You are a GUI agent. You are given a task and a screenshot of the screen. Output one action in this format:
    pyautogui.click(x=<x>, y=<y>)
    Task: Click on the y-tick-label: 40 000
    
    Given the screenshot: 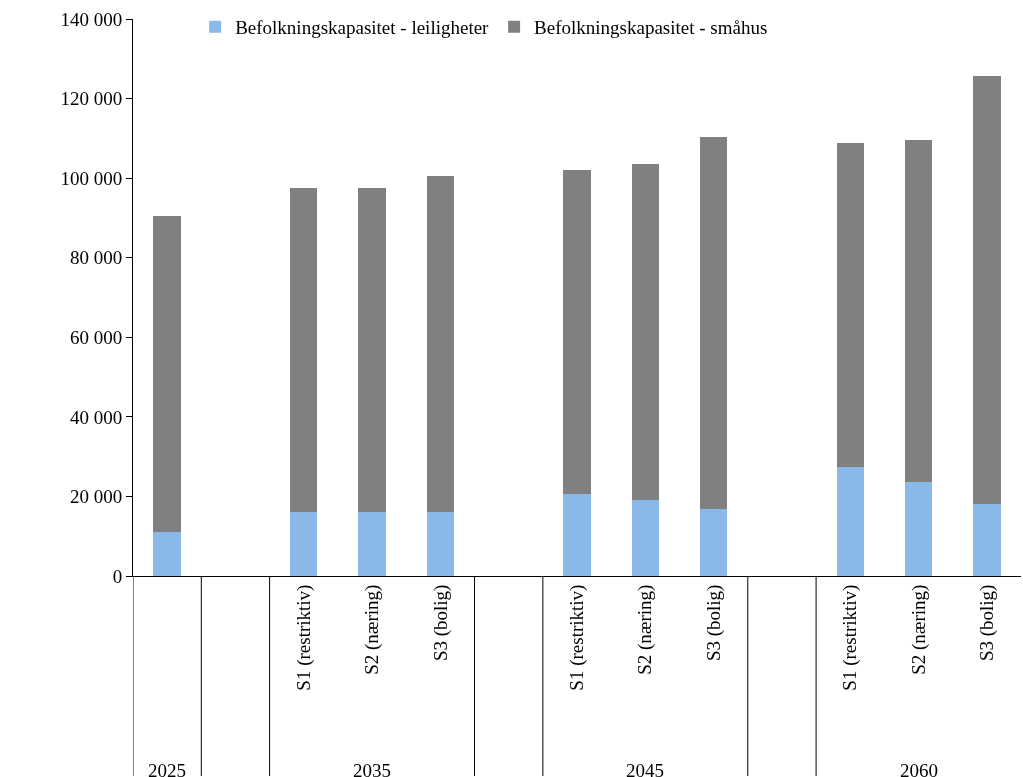 What is the action you would take?
    pyautogui.click(x=96, y=417)
    